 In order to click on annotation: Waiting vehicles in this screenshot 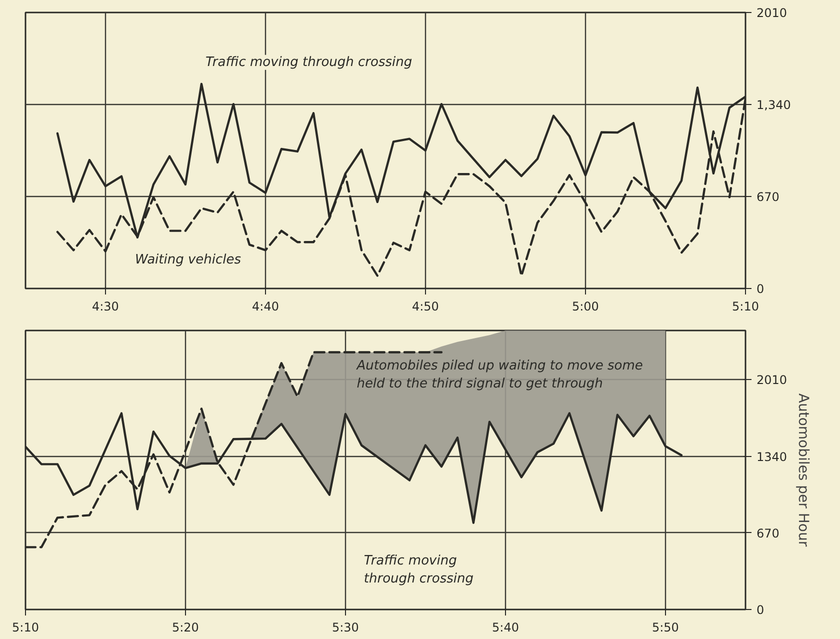, I will do `click(188, 260)`.